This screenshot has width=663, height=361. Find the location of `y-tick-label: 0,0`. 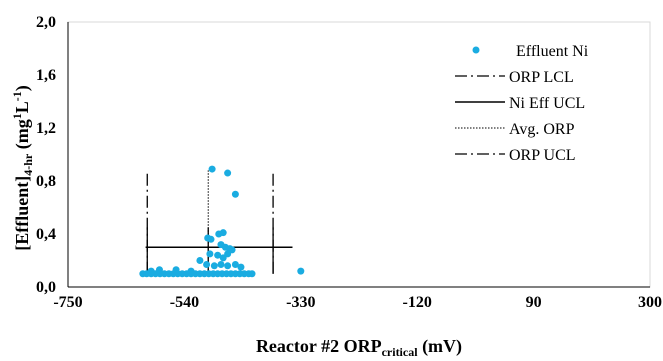

y-tick-label: 0,0 is located at coordinates (46, 287).